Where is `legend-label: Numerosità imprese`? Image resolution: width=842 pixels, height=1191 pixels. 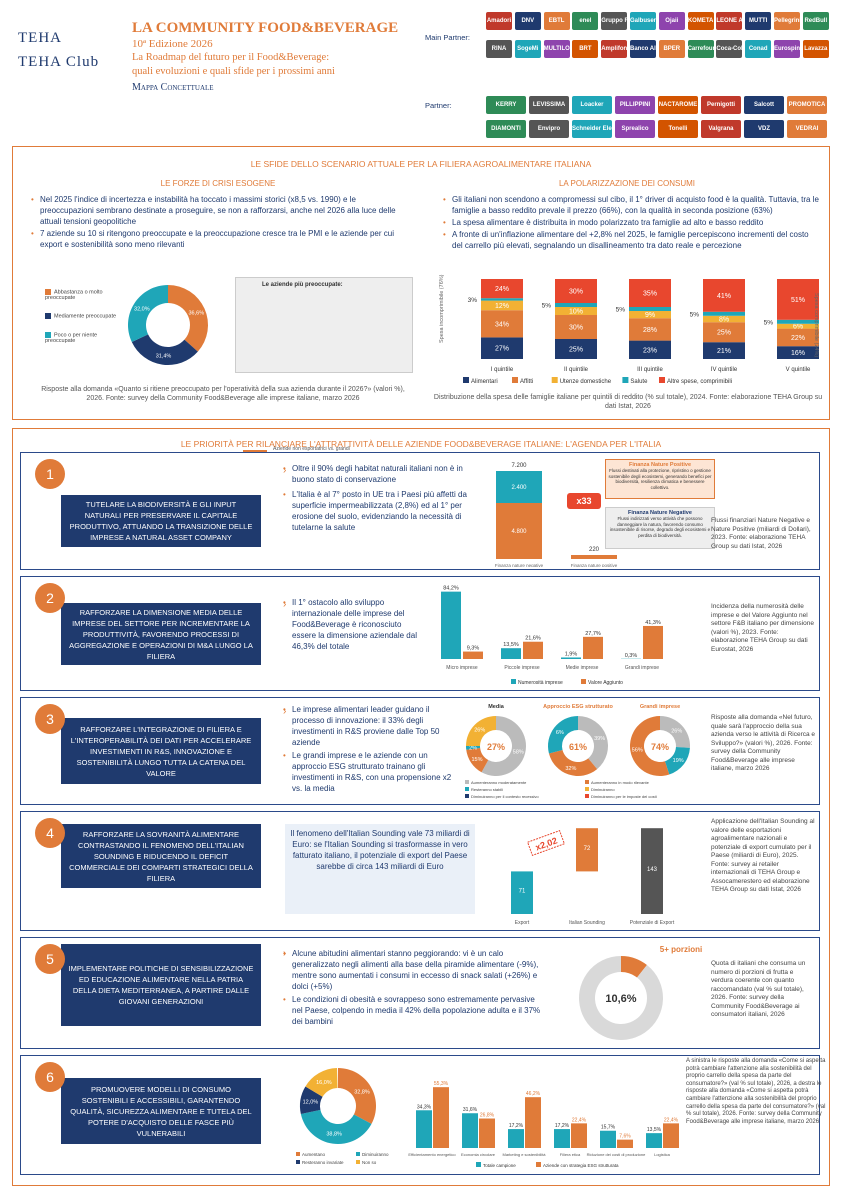 legend-label: Numerosità imprese is located at coordinates (540, 683).